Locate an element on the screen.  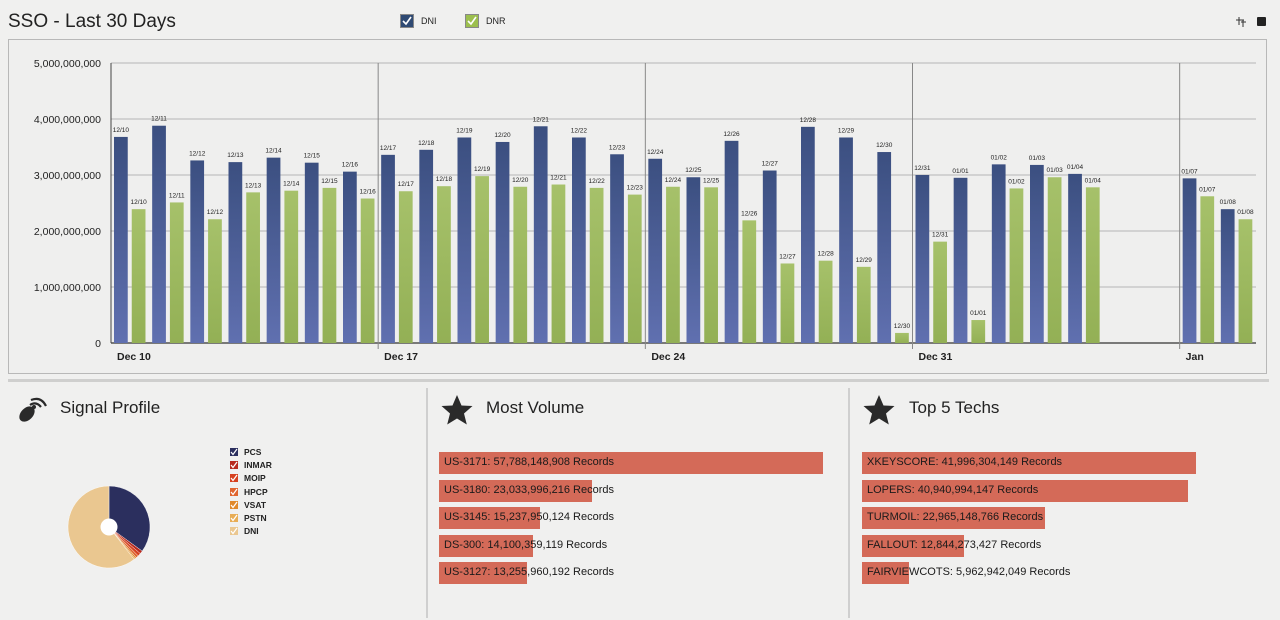
bar-data-label: 01/04 is located at coordinates (1075, 167).